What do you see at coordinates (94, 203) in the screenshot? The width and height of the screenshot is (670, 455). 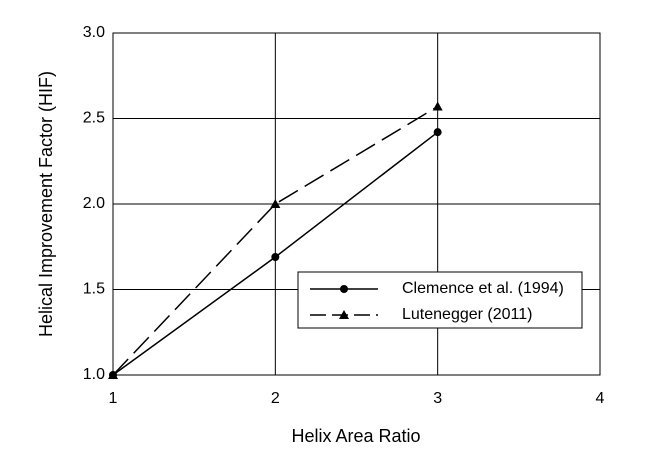 I see `y-tick-label: 2.0` at bounding box center [94, 203].